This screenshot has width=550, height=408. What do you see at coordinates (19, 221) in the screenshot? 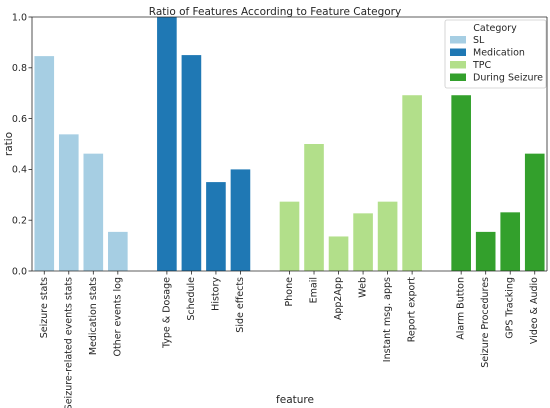
I see `y-tick-label: 0.2` at bounding box center [19, 221].